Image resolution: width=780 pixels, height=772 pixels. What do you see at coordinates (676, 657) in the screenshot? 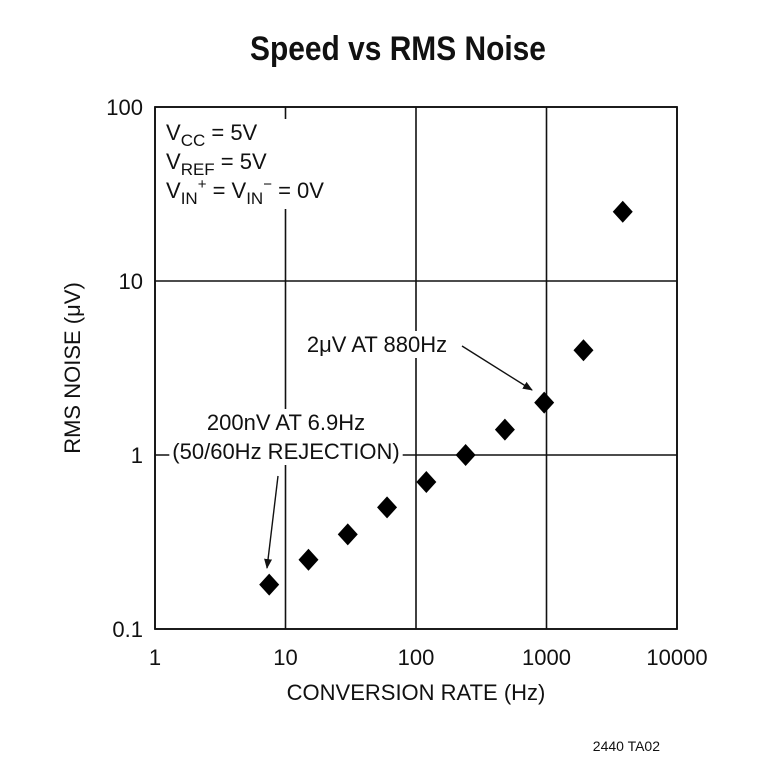
I see `x-tick-label: 10000` at bounding box center [676, 657].